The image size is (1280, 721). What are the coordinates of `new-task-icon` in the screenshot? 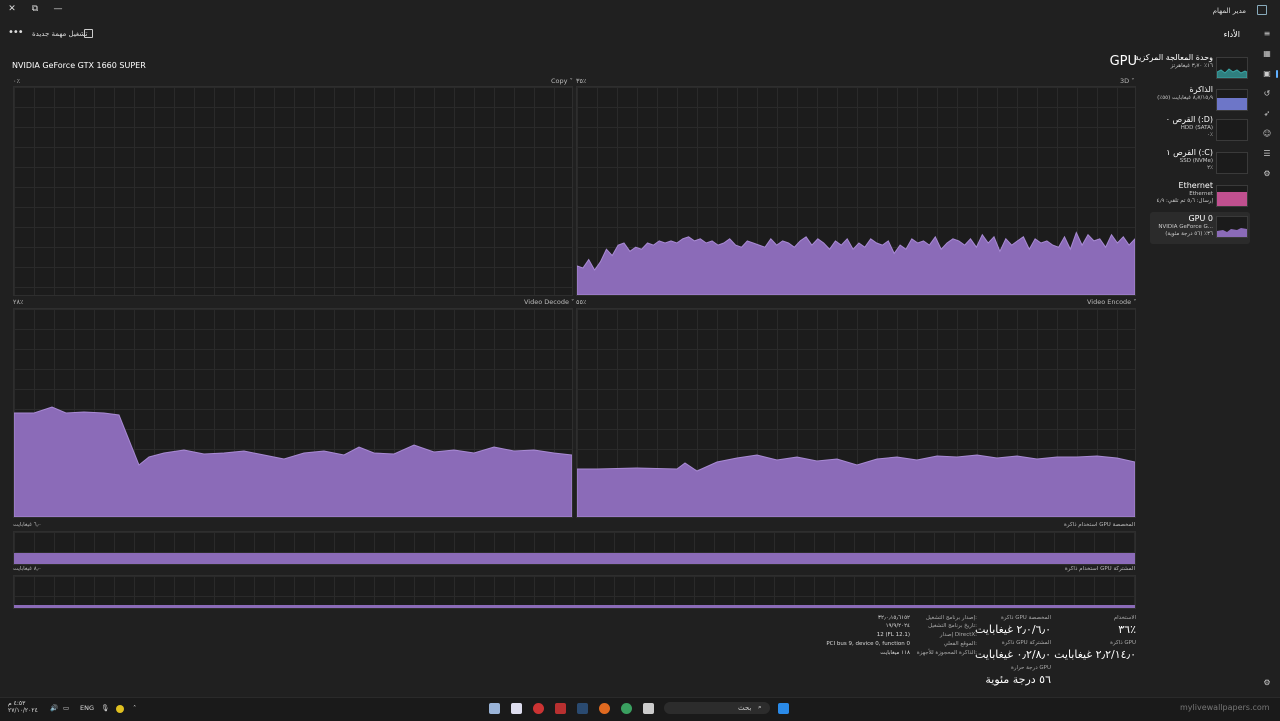 It's located at (88, 33).